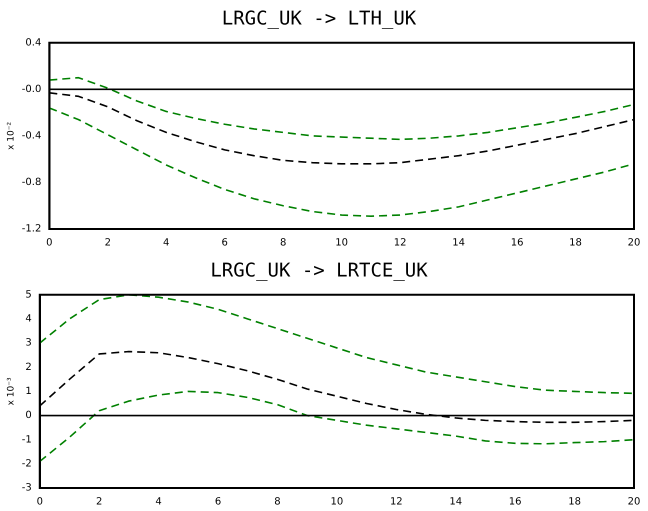  What do you see at coordinates (27, 440) in the screenshot?
I see `y-tick-label: -1` at bounding box center [27, 440].